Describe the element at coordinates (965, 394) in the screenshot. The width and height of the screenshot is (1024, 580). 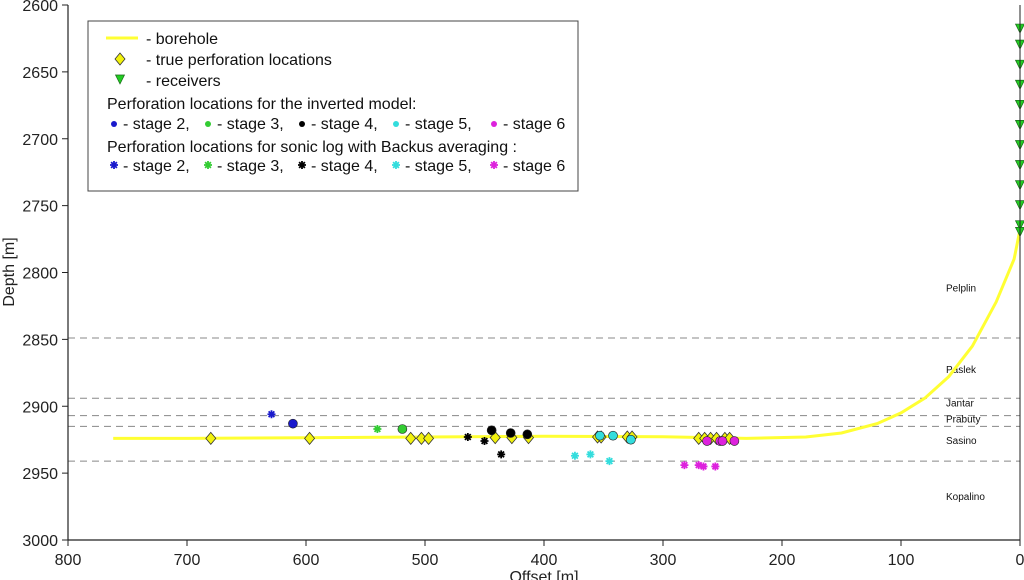
I see `formation-labels: Pelplin Paslek Jantar Prabuty Sasino Kopalino` at that location.